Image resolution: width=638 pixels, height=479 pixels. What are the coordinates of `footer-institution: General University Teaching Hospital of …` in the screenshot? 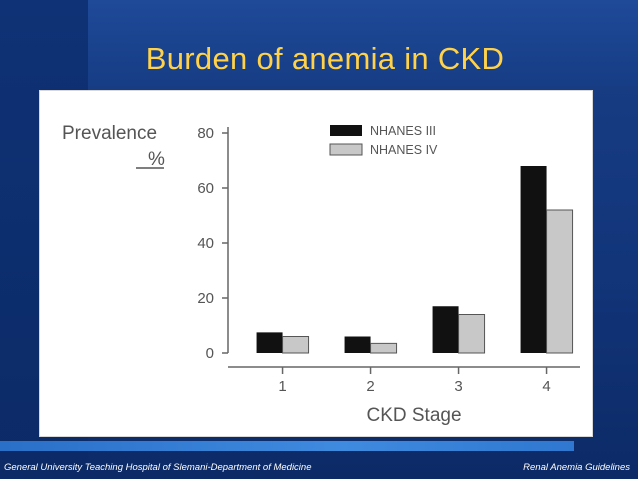 It's located at (158, 467).